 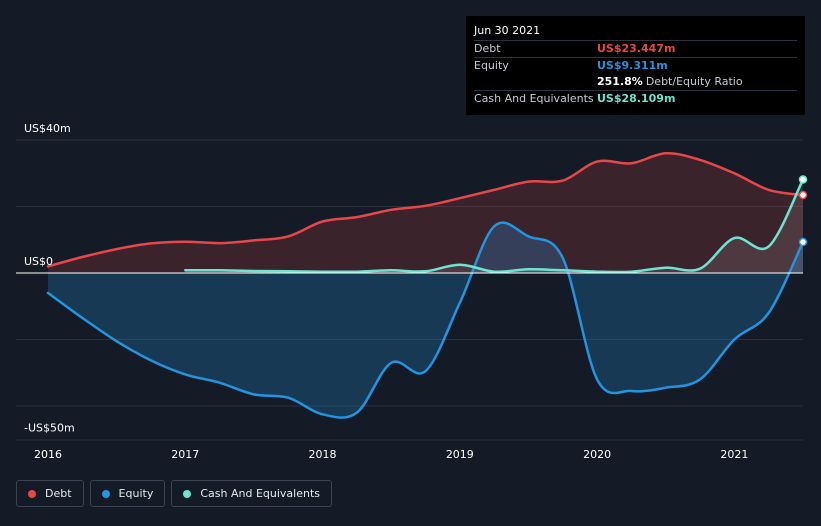 What do you see at coordinates (694, 81) in the screenshot?
I see `tooltip-ratio-sub: Debt/Equity Ratio` at bounding box center [694, 81].